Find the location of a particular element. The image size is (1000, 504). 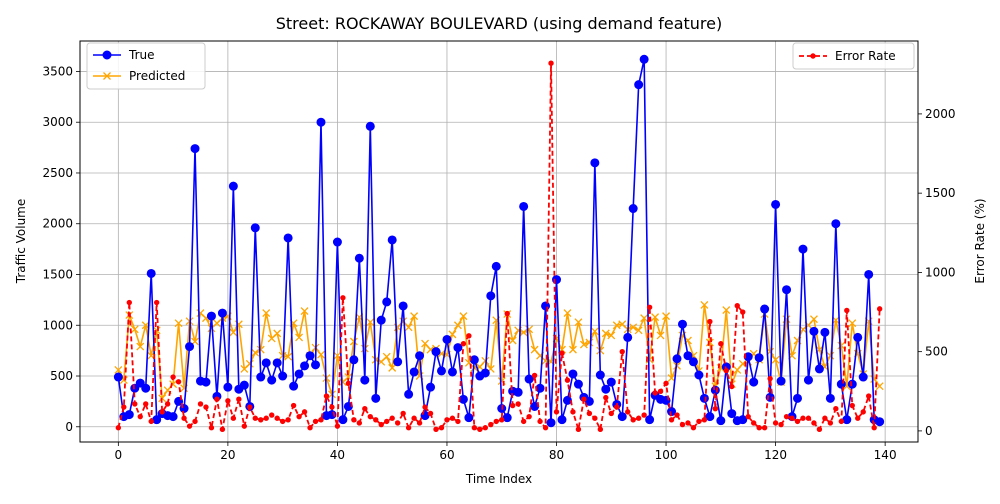

x-tick-label: 80 is located at coordinates (556, 455).